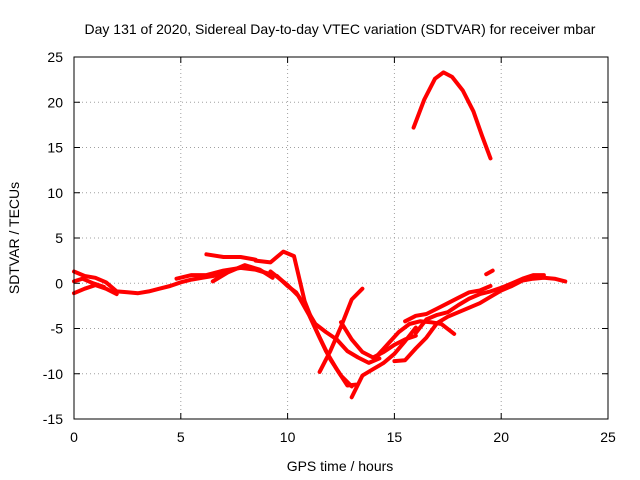  Describe the element at coordinates (501, 437) in the screenshot. I see `x-tick-label: 20` at that location.